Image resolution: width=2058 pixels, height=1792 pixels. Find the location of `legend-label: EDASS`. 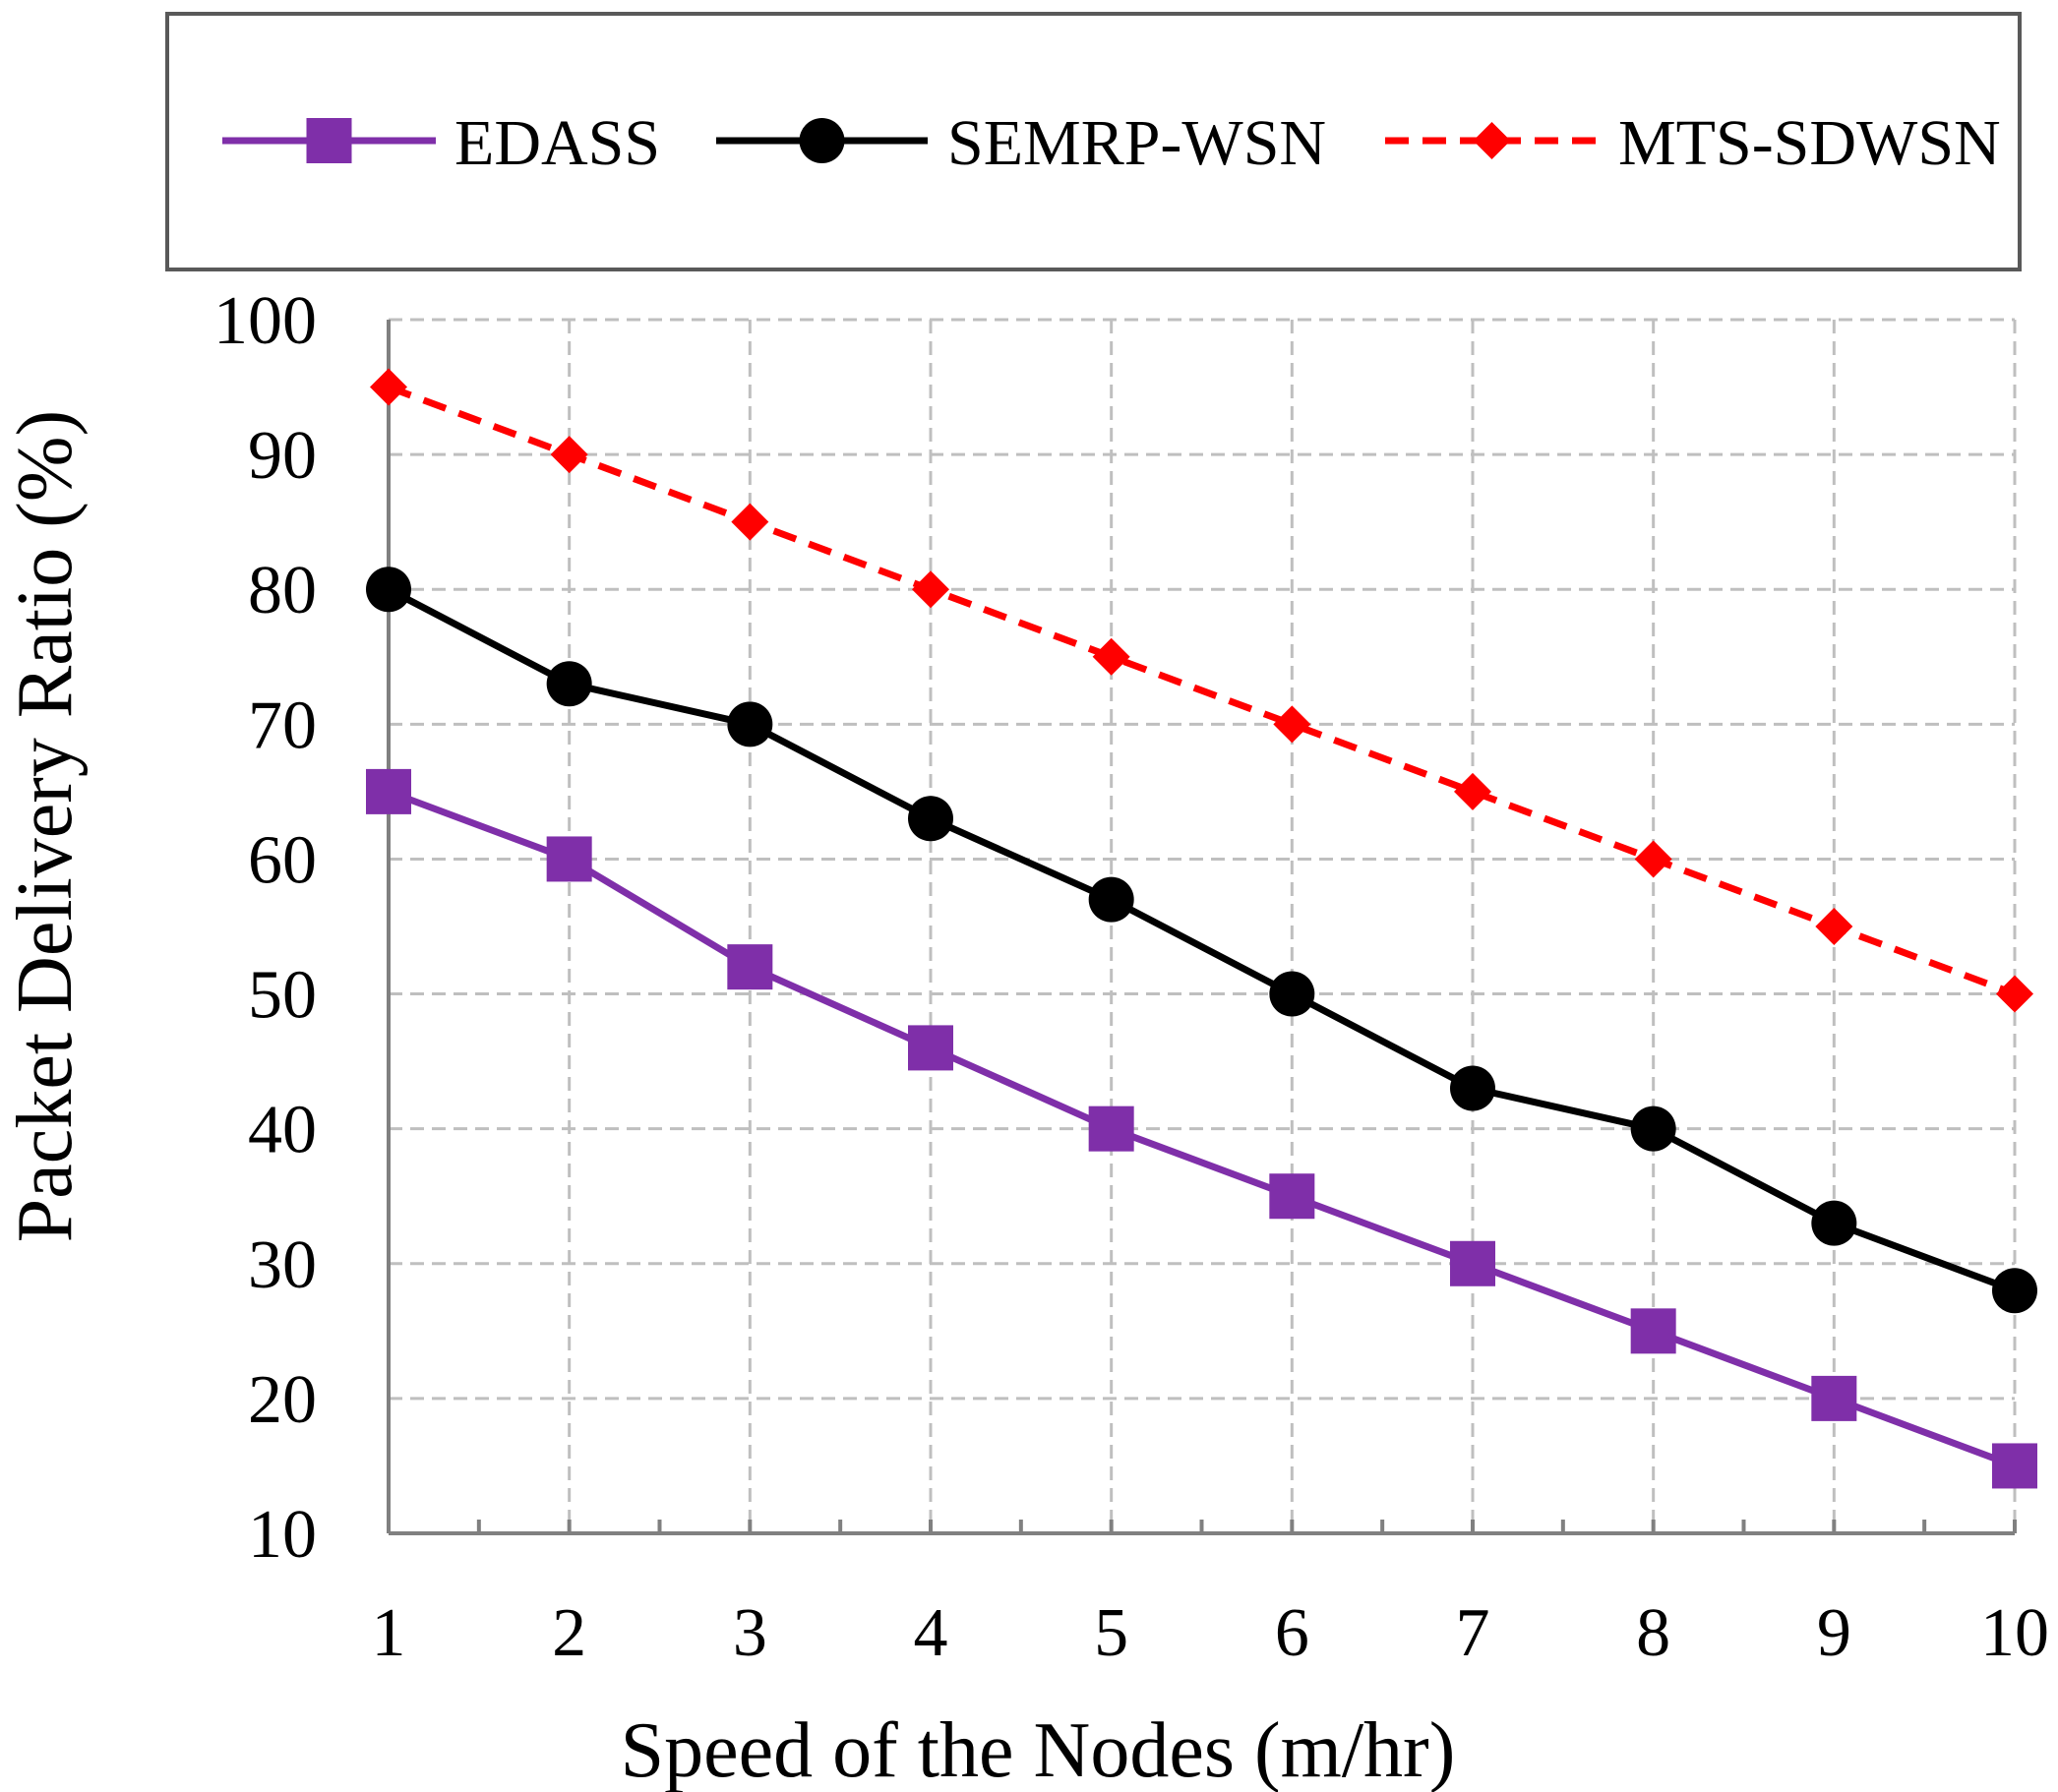

legend-label: EDASS is located at coordinates (557, 143).